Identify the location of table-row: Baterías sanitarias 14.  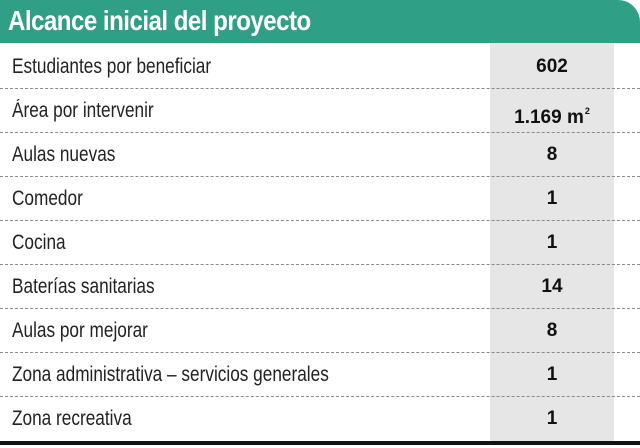
(320, 287).